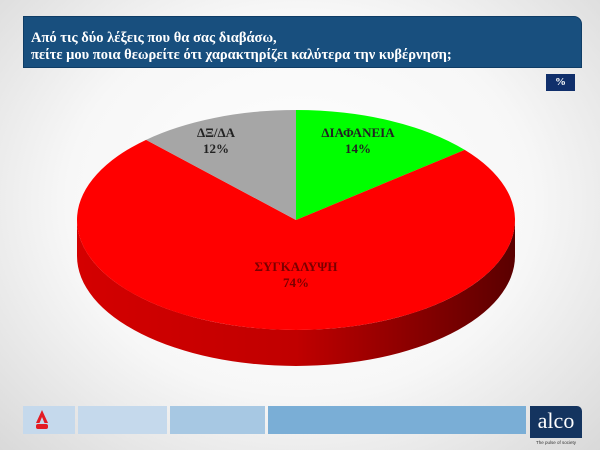 This screenshot has height=450, width=600. What do you see at coordinates (216, 132) in the screenshot?
I see `slice-label-2: ΔΞ/ΔΑ` at bounding box center [216, 132].